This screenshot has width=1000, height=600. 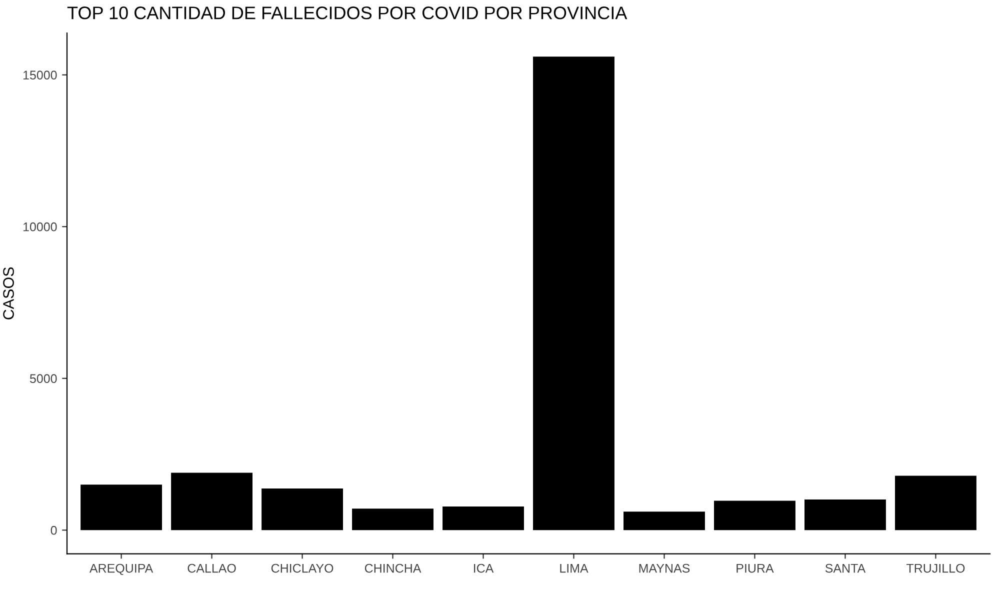 What do you see at coordinates (302, 568) in the screenshot?
I see `x-tick-label: CHICLAYO` at bounding box center [302, 568].